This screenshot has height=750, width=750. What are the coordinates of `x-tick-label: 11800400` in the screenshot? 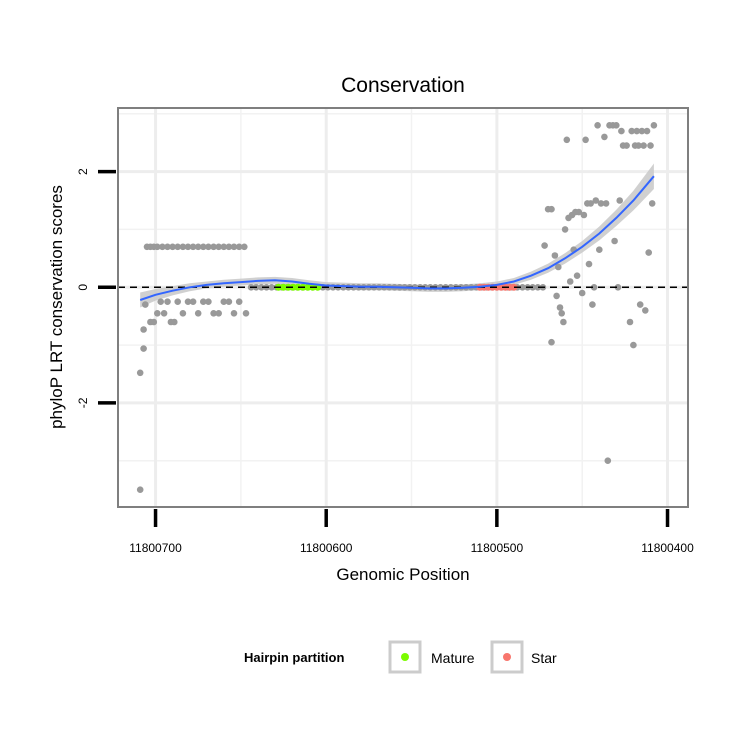 It's located at (667, 548).